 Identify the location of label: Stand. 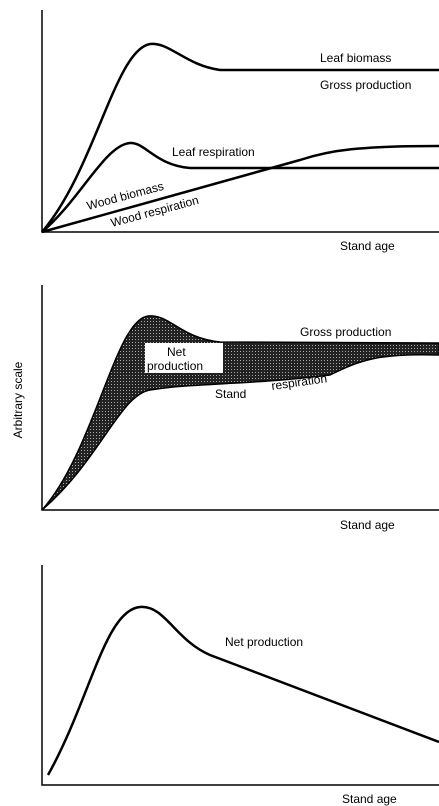
(230, 394).